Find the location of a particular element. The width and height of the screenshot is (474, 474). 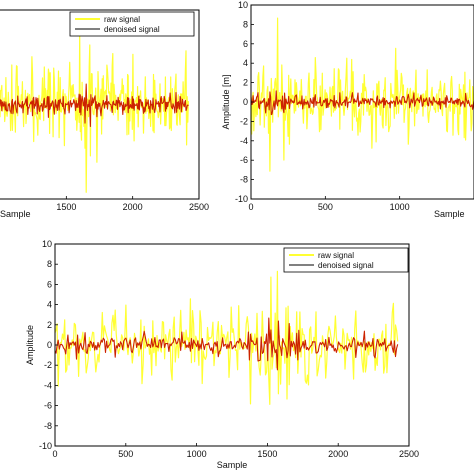

series-line-raw is located at coordinates (94, 112).